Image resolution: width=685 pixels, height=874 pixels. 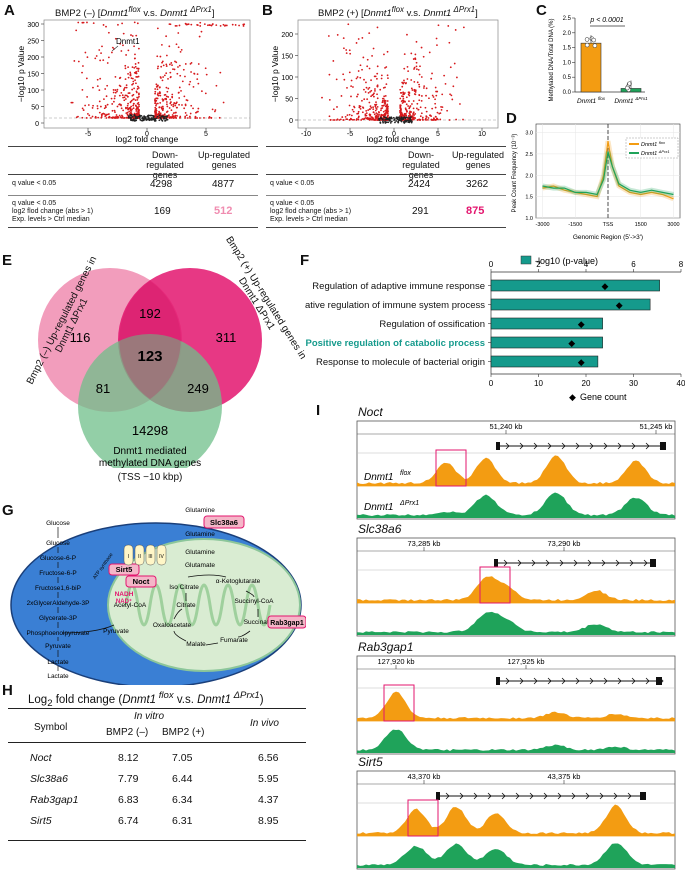 What do you see at coordinates (516, 741) in the screenshot?
I see `ko-signal` at bounding box center [516, 741].